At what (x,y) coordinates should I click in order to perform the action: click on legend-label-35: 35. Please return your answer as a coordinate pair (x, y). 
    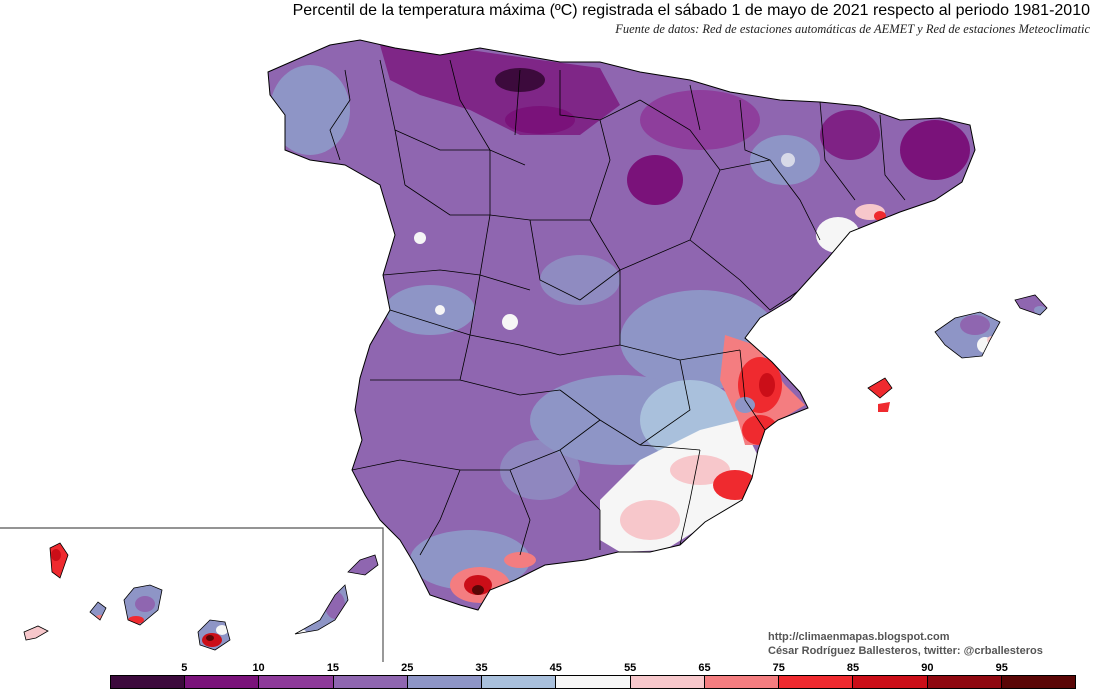
    Looking at the image, I should click on (481, 668).